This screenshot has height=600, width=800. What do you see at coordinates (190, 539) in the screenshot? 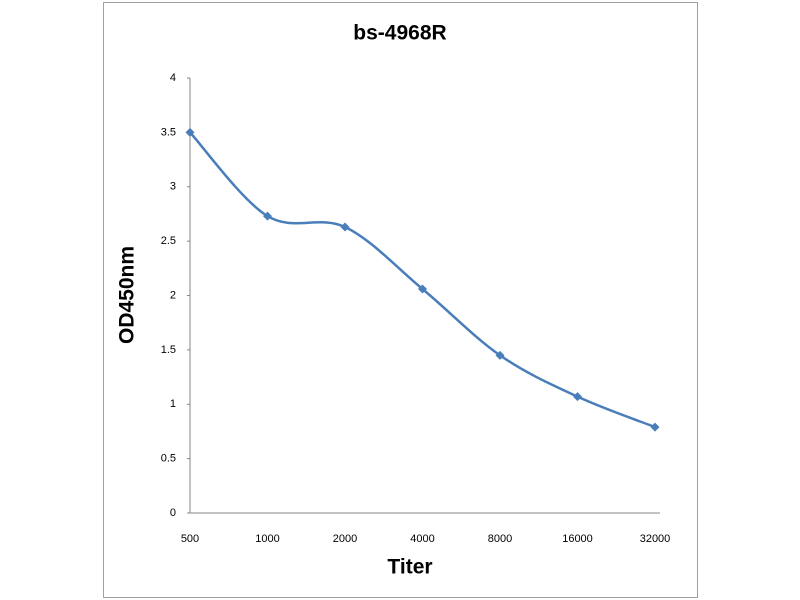
I see `x-tick-label: 500` at bounding box center [190, 539].